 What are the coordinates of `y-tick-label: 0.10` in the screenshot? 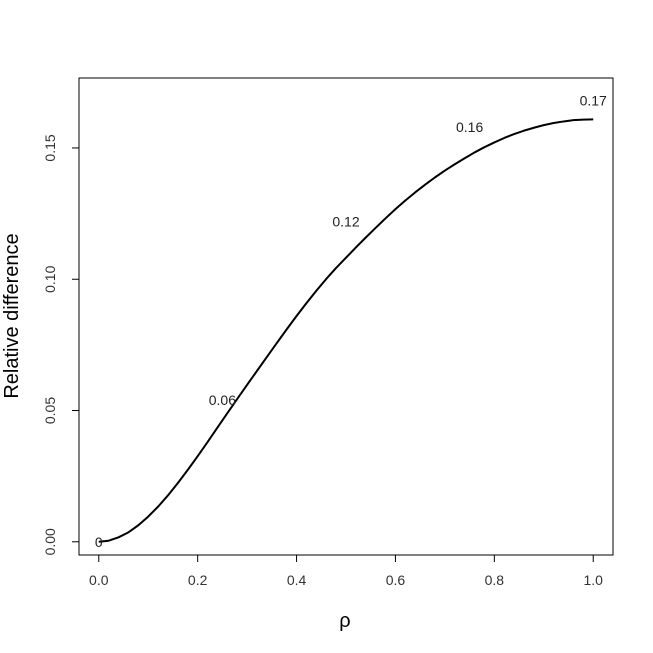 It's located at (50, 278).